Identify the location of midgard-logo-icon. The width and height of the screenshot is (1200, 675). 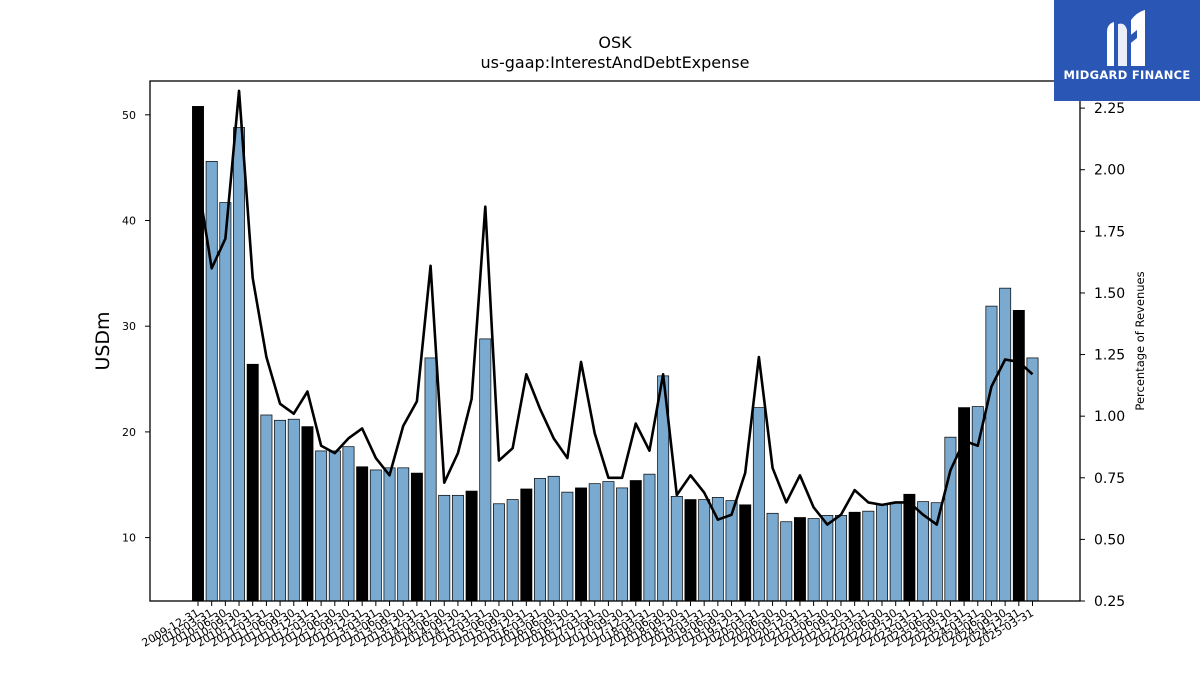
(1126, 38).